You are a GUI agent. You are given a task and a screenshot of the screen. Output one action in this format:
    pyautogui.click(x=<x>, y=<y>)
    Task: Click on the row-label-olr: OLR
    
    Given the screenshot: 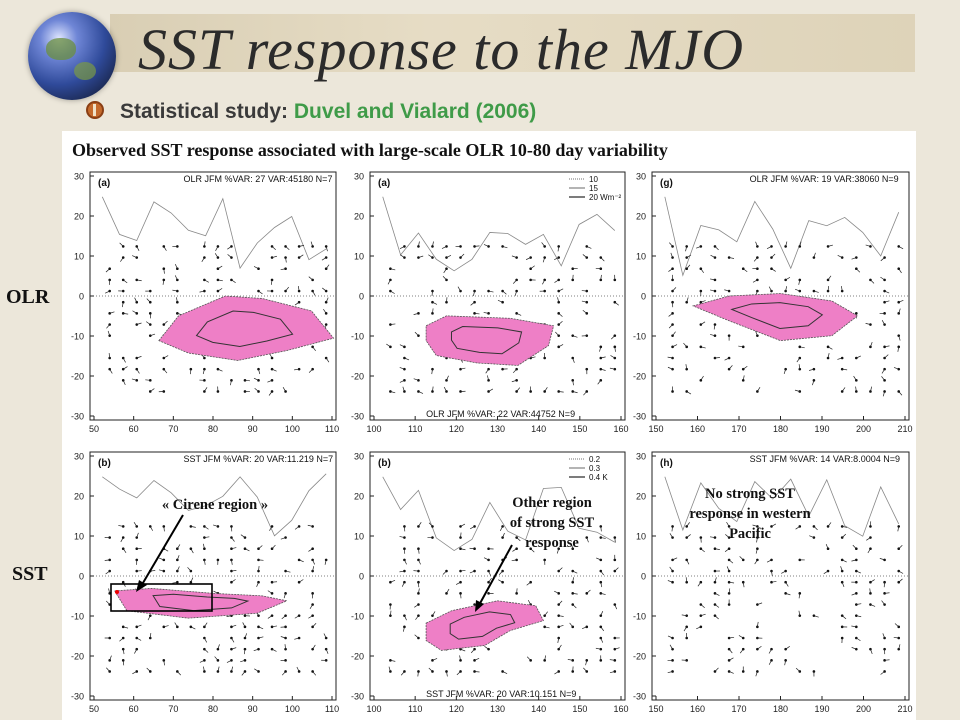 What is the action you would take?
    pyautogui.click(x=28, y=297)
    